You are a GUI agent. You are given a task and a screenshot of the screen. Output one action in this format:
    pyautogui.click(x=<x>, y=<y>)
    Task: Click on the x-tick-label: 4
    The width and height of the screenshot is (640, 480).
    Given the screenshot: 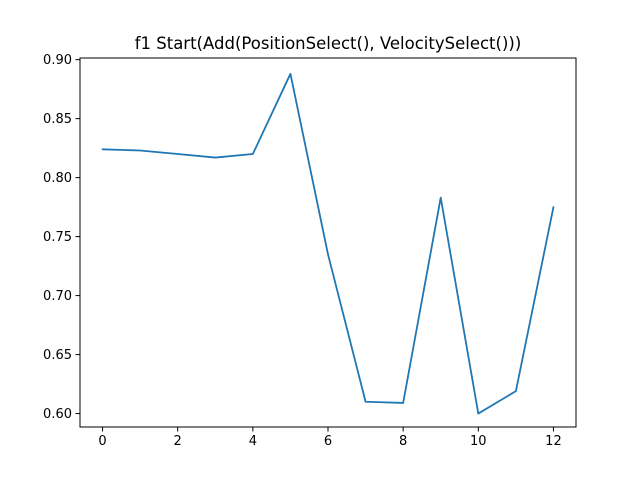 What is the action you would take?
    pyautogui.click(x=253, y=441)
    